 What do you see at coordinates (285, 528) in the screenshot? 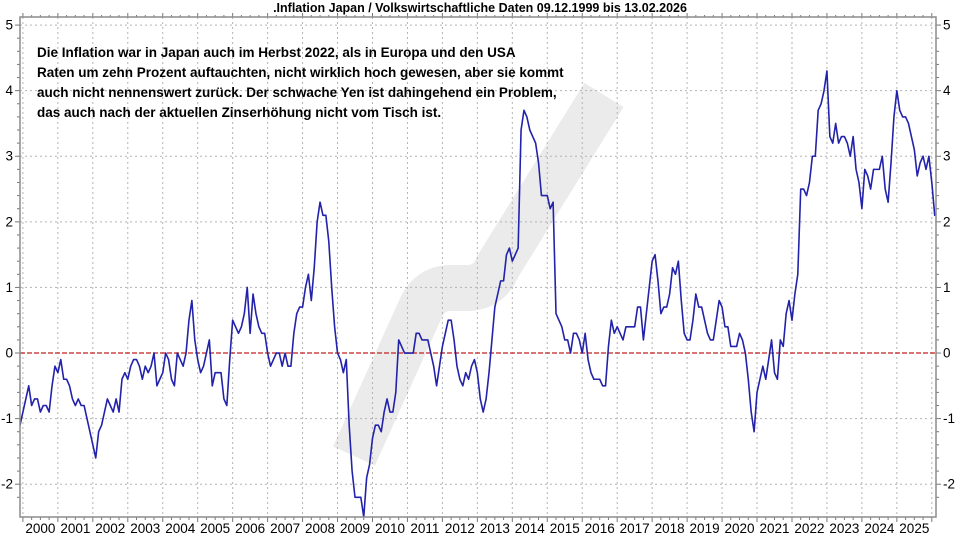
I see `x-tick-label: 2007` at bounding box center [285, 528].